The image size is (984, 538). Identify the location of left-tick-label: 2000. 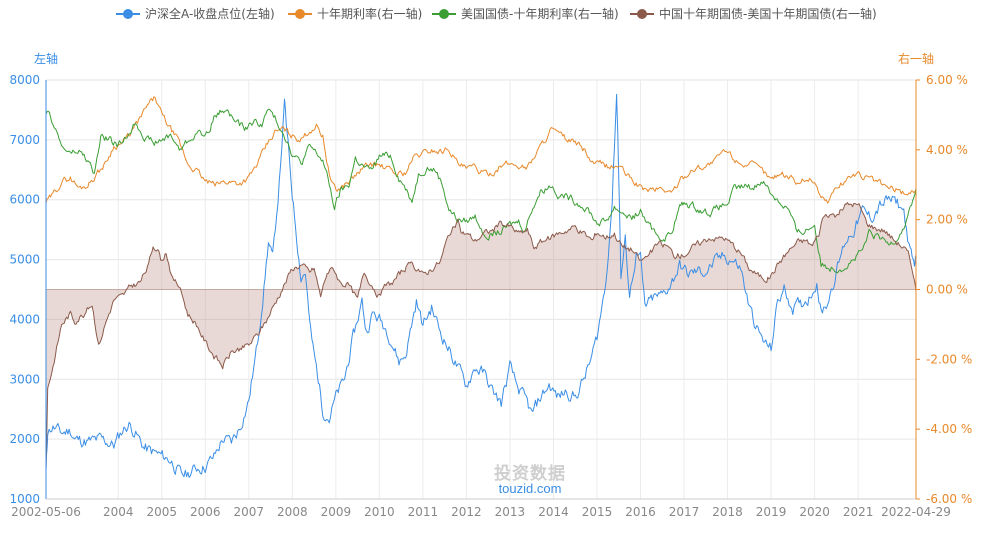
(24, 439).